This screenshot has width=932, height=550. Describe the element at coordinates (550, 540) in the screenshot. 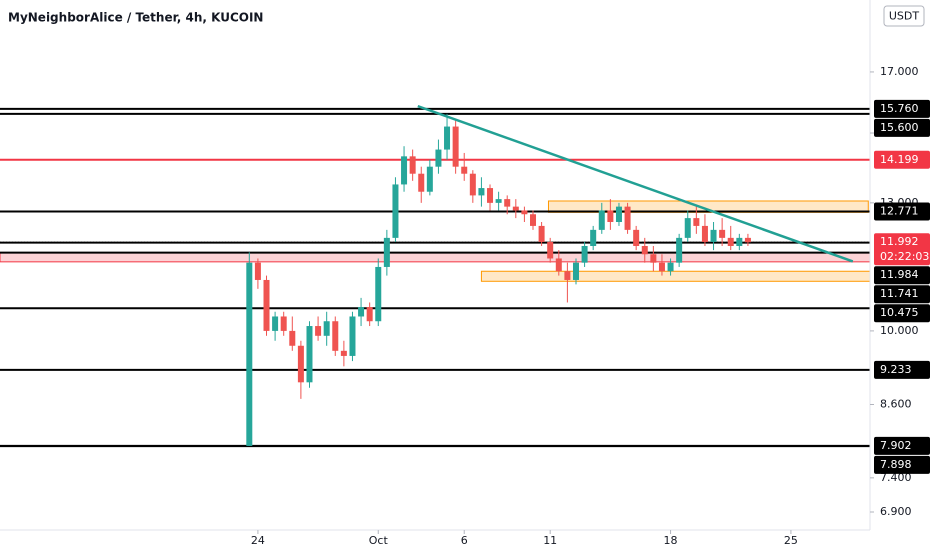

I see `x-tick-label: 11` at that location.